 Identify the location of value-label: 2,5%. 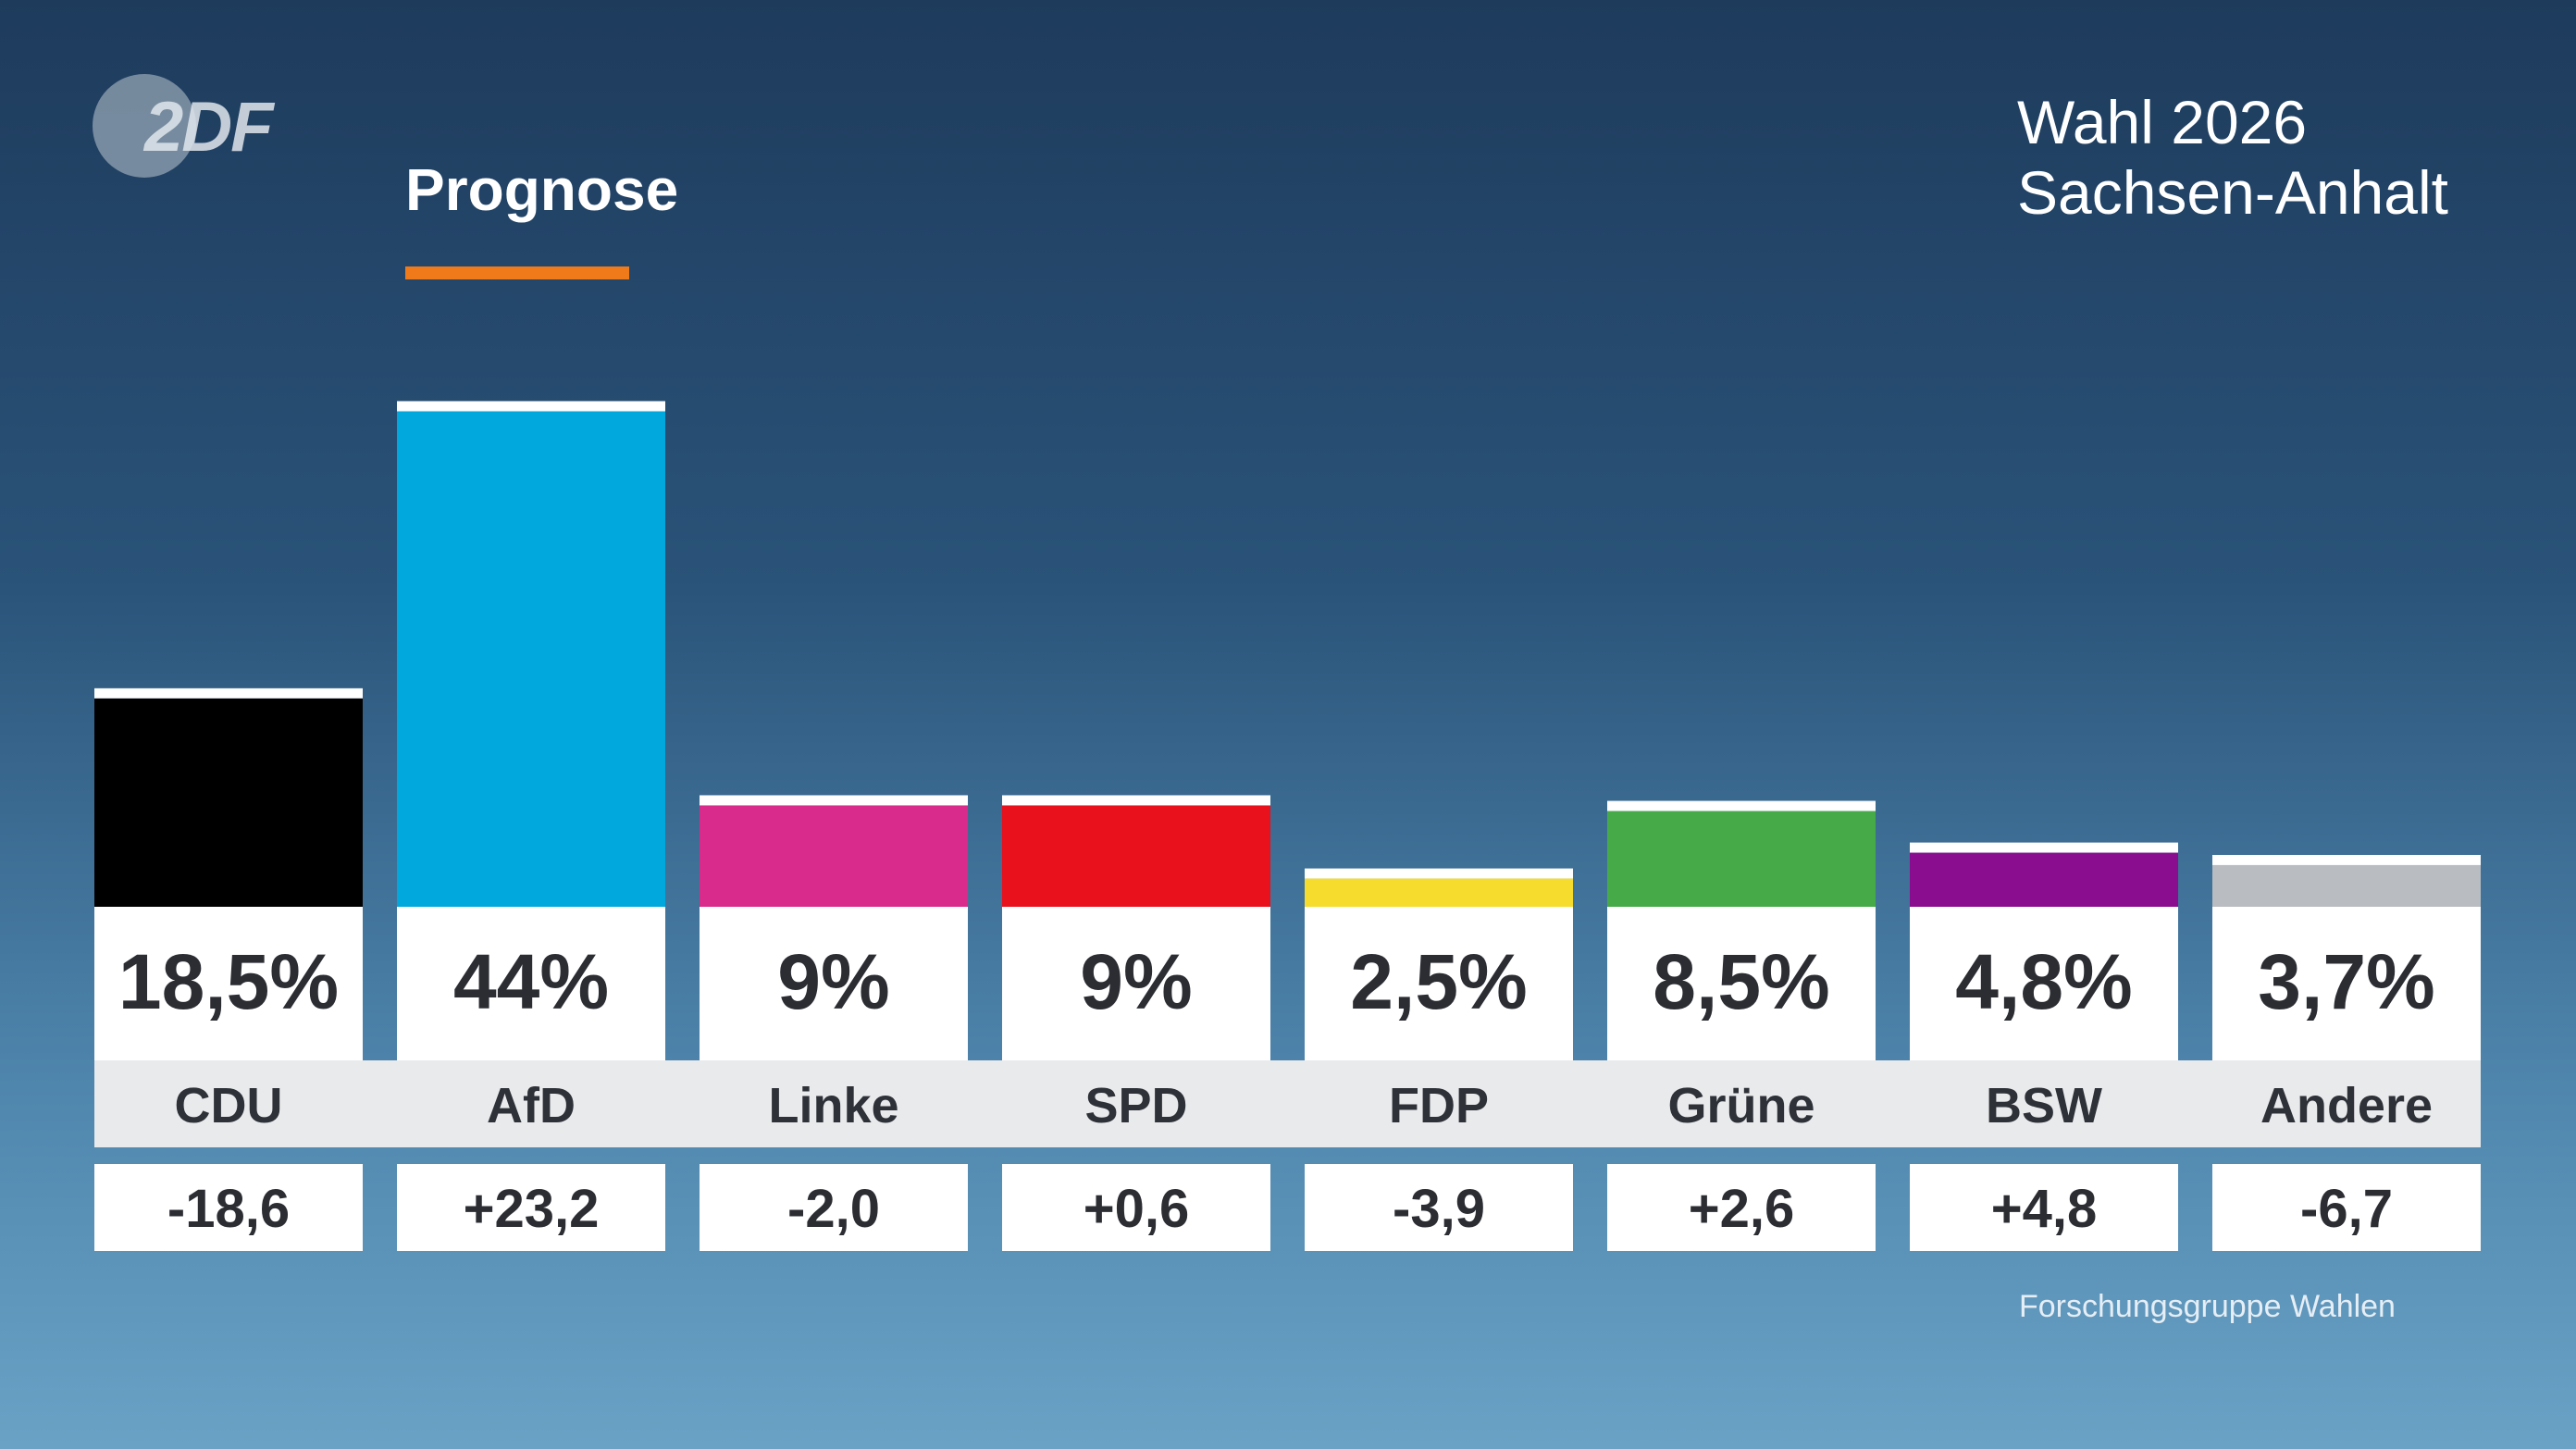
(1438, 982).